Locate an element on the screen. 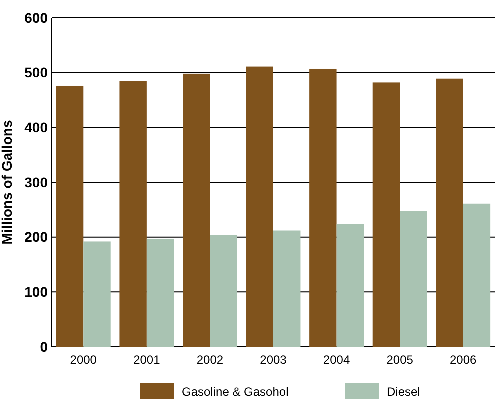 This screenshot has width=495, height=408. x-tick-label: 2002 is located at coordinates (210, 360).